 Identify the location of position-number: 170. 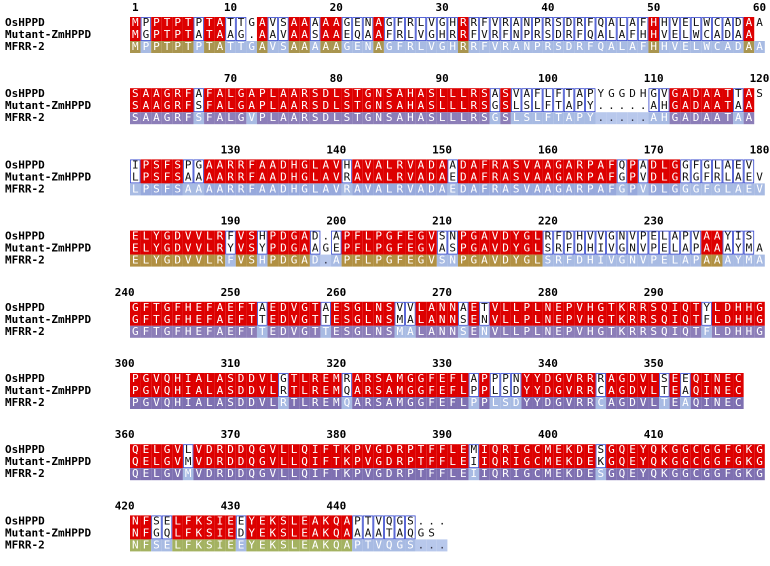
(654, 149).